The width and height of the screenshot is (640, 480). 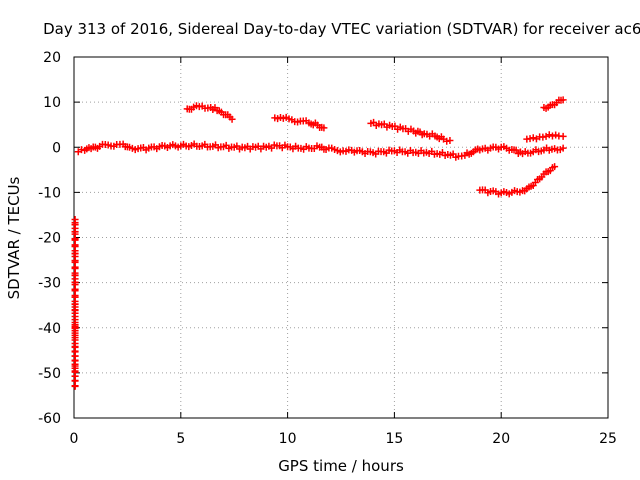 What do you see at coordinates (14, 237) in the screenshot?
I see `y-axis-label: SDTVAR / TECUs` at bounding box center [14, 237].